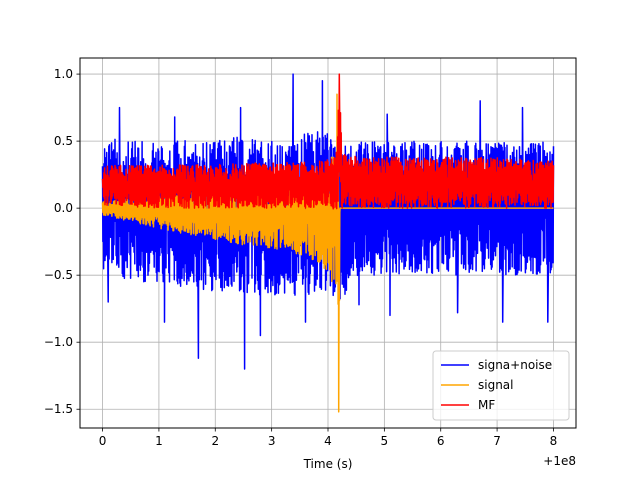 This screenshot has width=640, height=480. Describe the element at coordinates (58, 409) in the screenshot. I see `y-tick-label: −1.5` at that location.